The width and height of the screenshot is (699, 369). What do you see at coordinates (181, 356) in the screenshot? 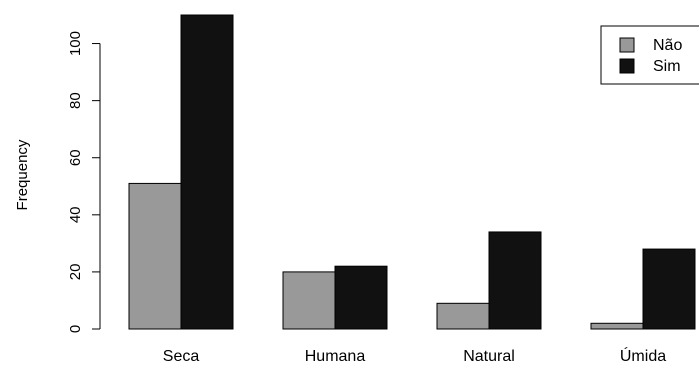
I see `x-category-label: Seca` at bounding box center [181, 356].